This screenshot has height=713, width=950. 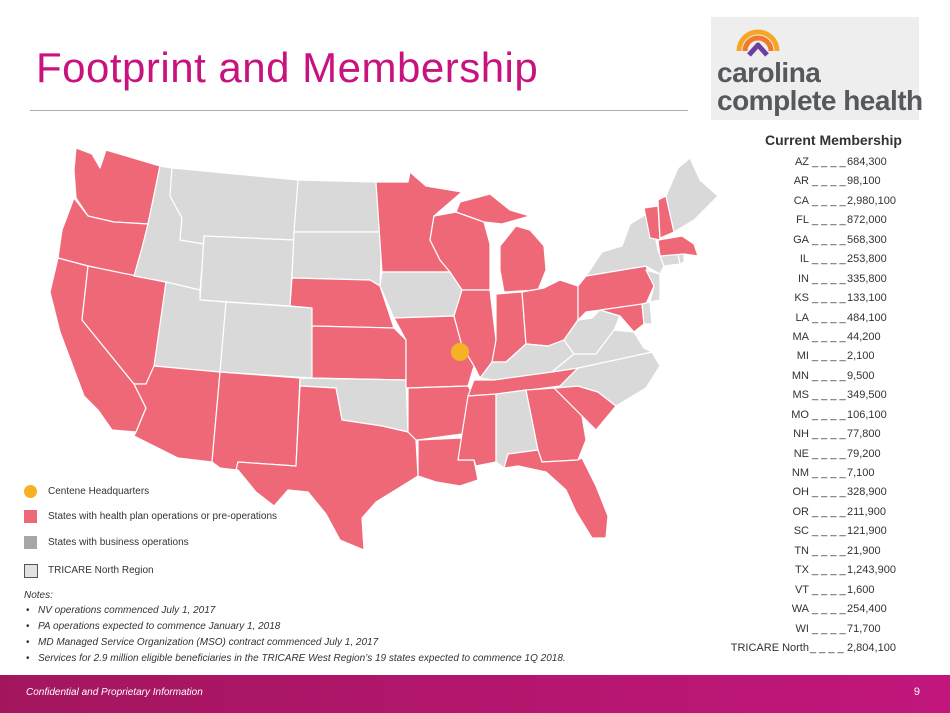 I want to click on confidential-label: Confidential and Proprietary Information, so click(x=114, y=692).